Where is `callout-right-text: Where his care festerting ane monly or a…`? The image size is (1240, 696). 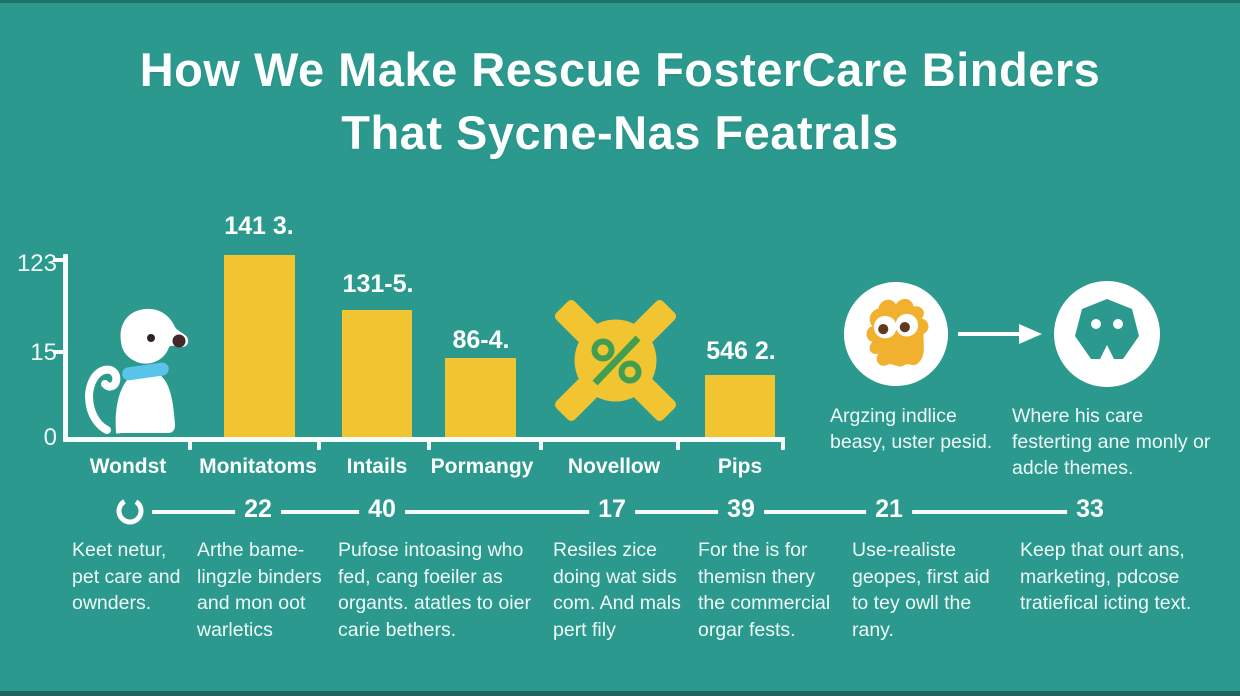 callout-right-text: Where his care festerting ane monly or a… is located at coordinates (1111, 442).